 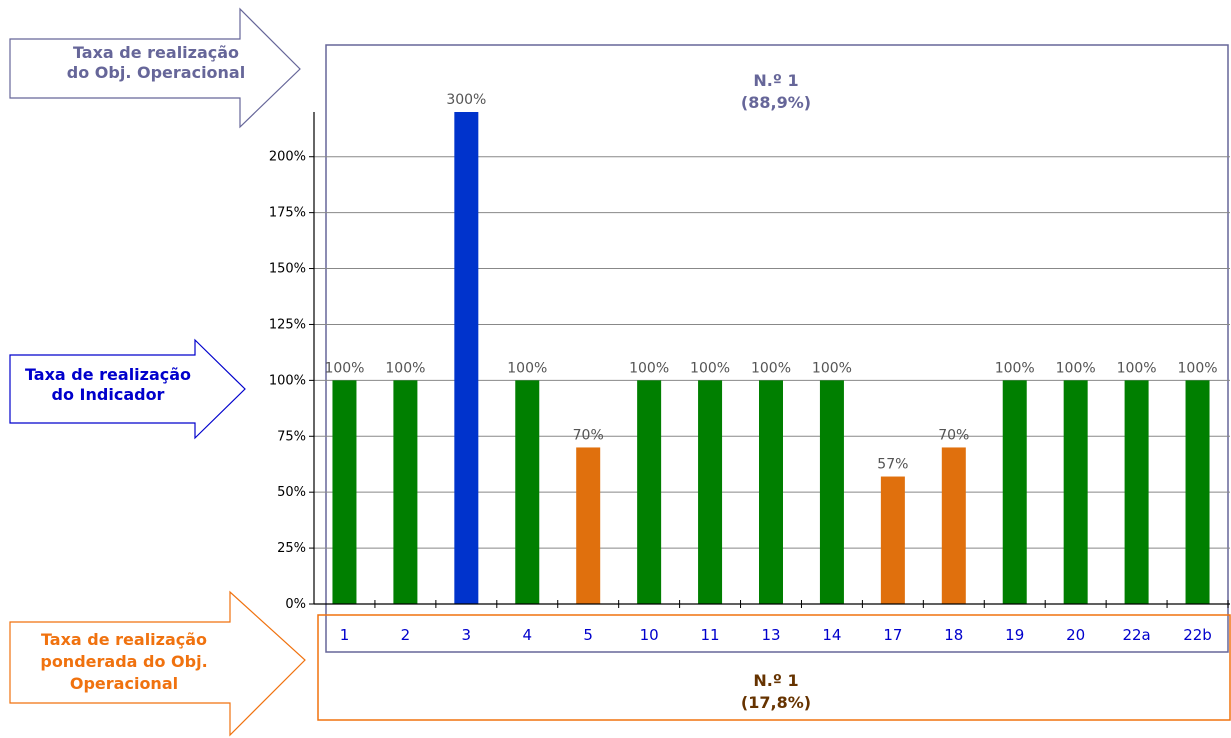 I want to click on bar-value-label: 57%, so click(x=892, y=465).